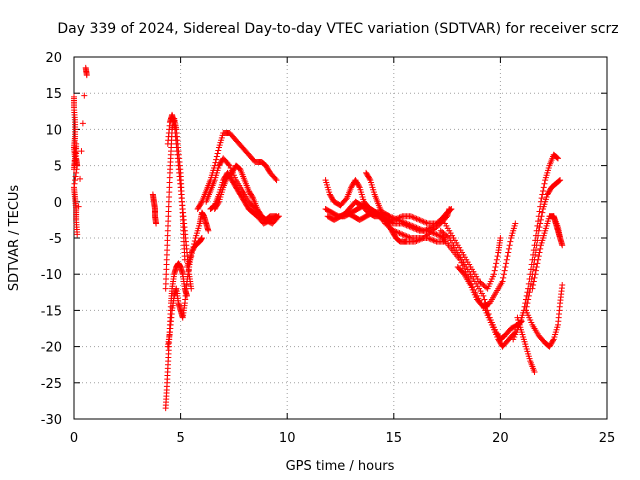 This screenshot has height=480, width=640. Describe the element at coordinates (176, 336) in the screenshot. I see `series-arc-4.5h-a` at that location.